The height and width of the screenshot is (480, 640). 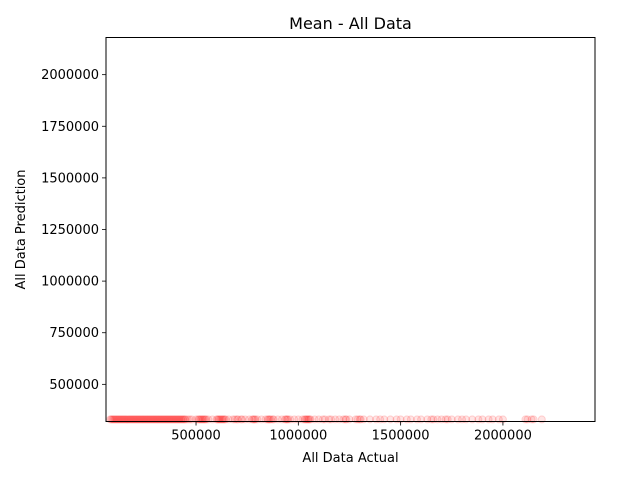 I want to click on x-tick-label: 500000, so click(x=196, y=436).